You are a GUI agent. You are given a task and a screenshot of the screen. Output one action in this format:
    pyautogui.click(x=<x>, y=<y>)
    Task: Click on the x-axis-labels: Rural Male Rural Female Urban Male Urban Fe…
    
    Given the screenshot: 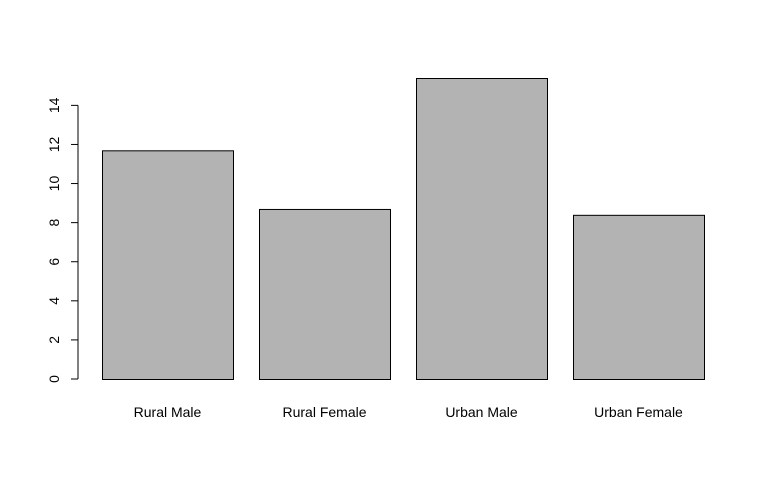 What is the action you would take?
    pyautogui.click(x=408, y=412)
    